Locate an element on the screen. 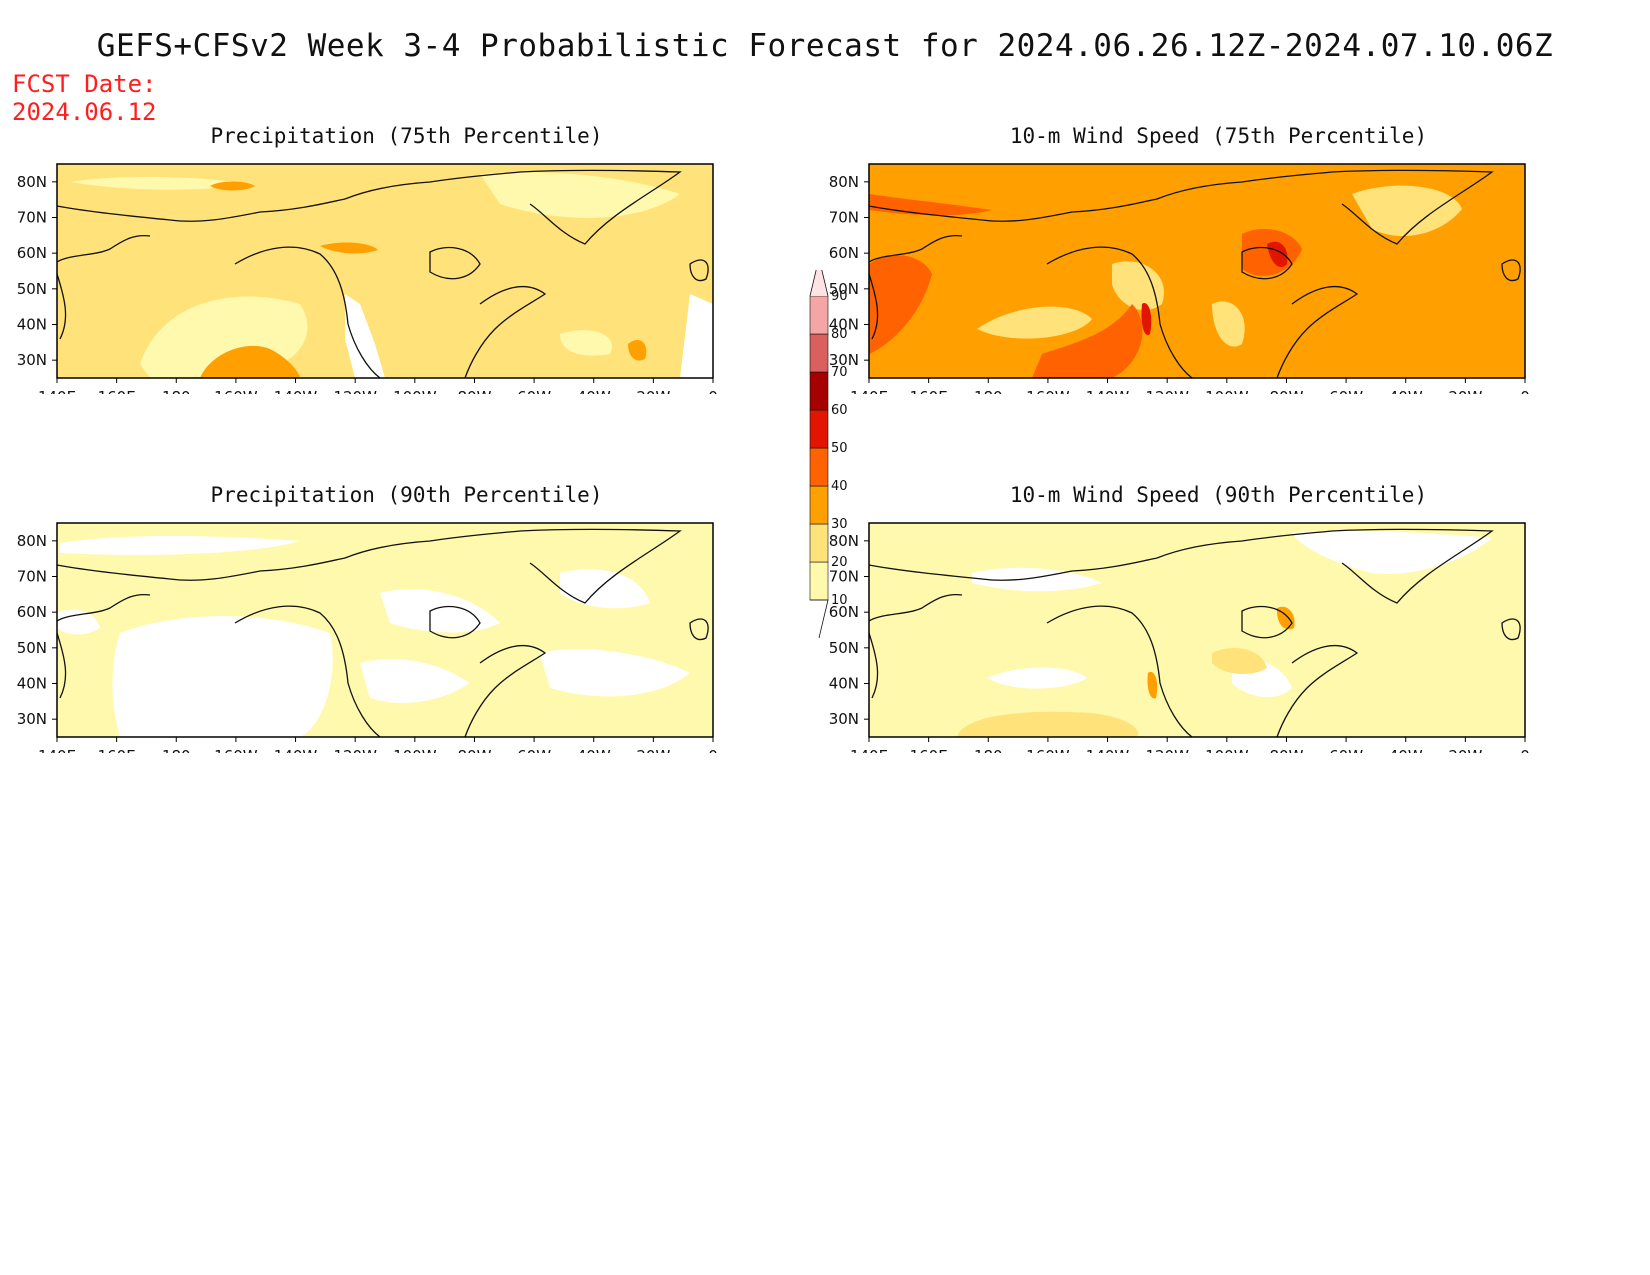  colorbar-level-label: 50 is located at coordinates (839, 448).